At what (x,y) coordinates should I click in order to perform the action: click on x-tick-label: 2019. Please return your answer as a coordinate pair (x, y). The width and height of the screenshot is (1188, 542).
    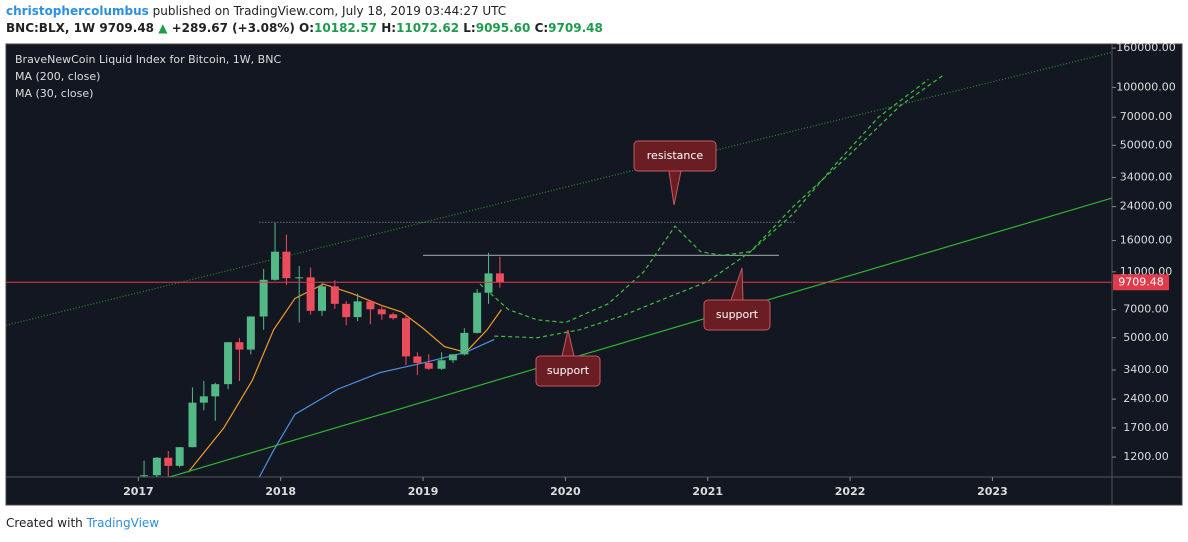
    Looking at the image, I should click on (423, 491).